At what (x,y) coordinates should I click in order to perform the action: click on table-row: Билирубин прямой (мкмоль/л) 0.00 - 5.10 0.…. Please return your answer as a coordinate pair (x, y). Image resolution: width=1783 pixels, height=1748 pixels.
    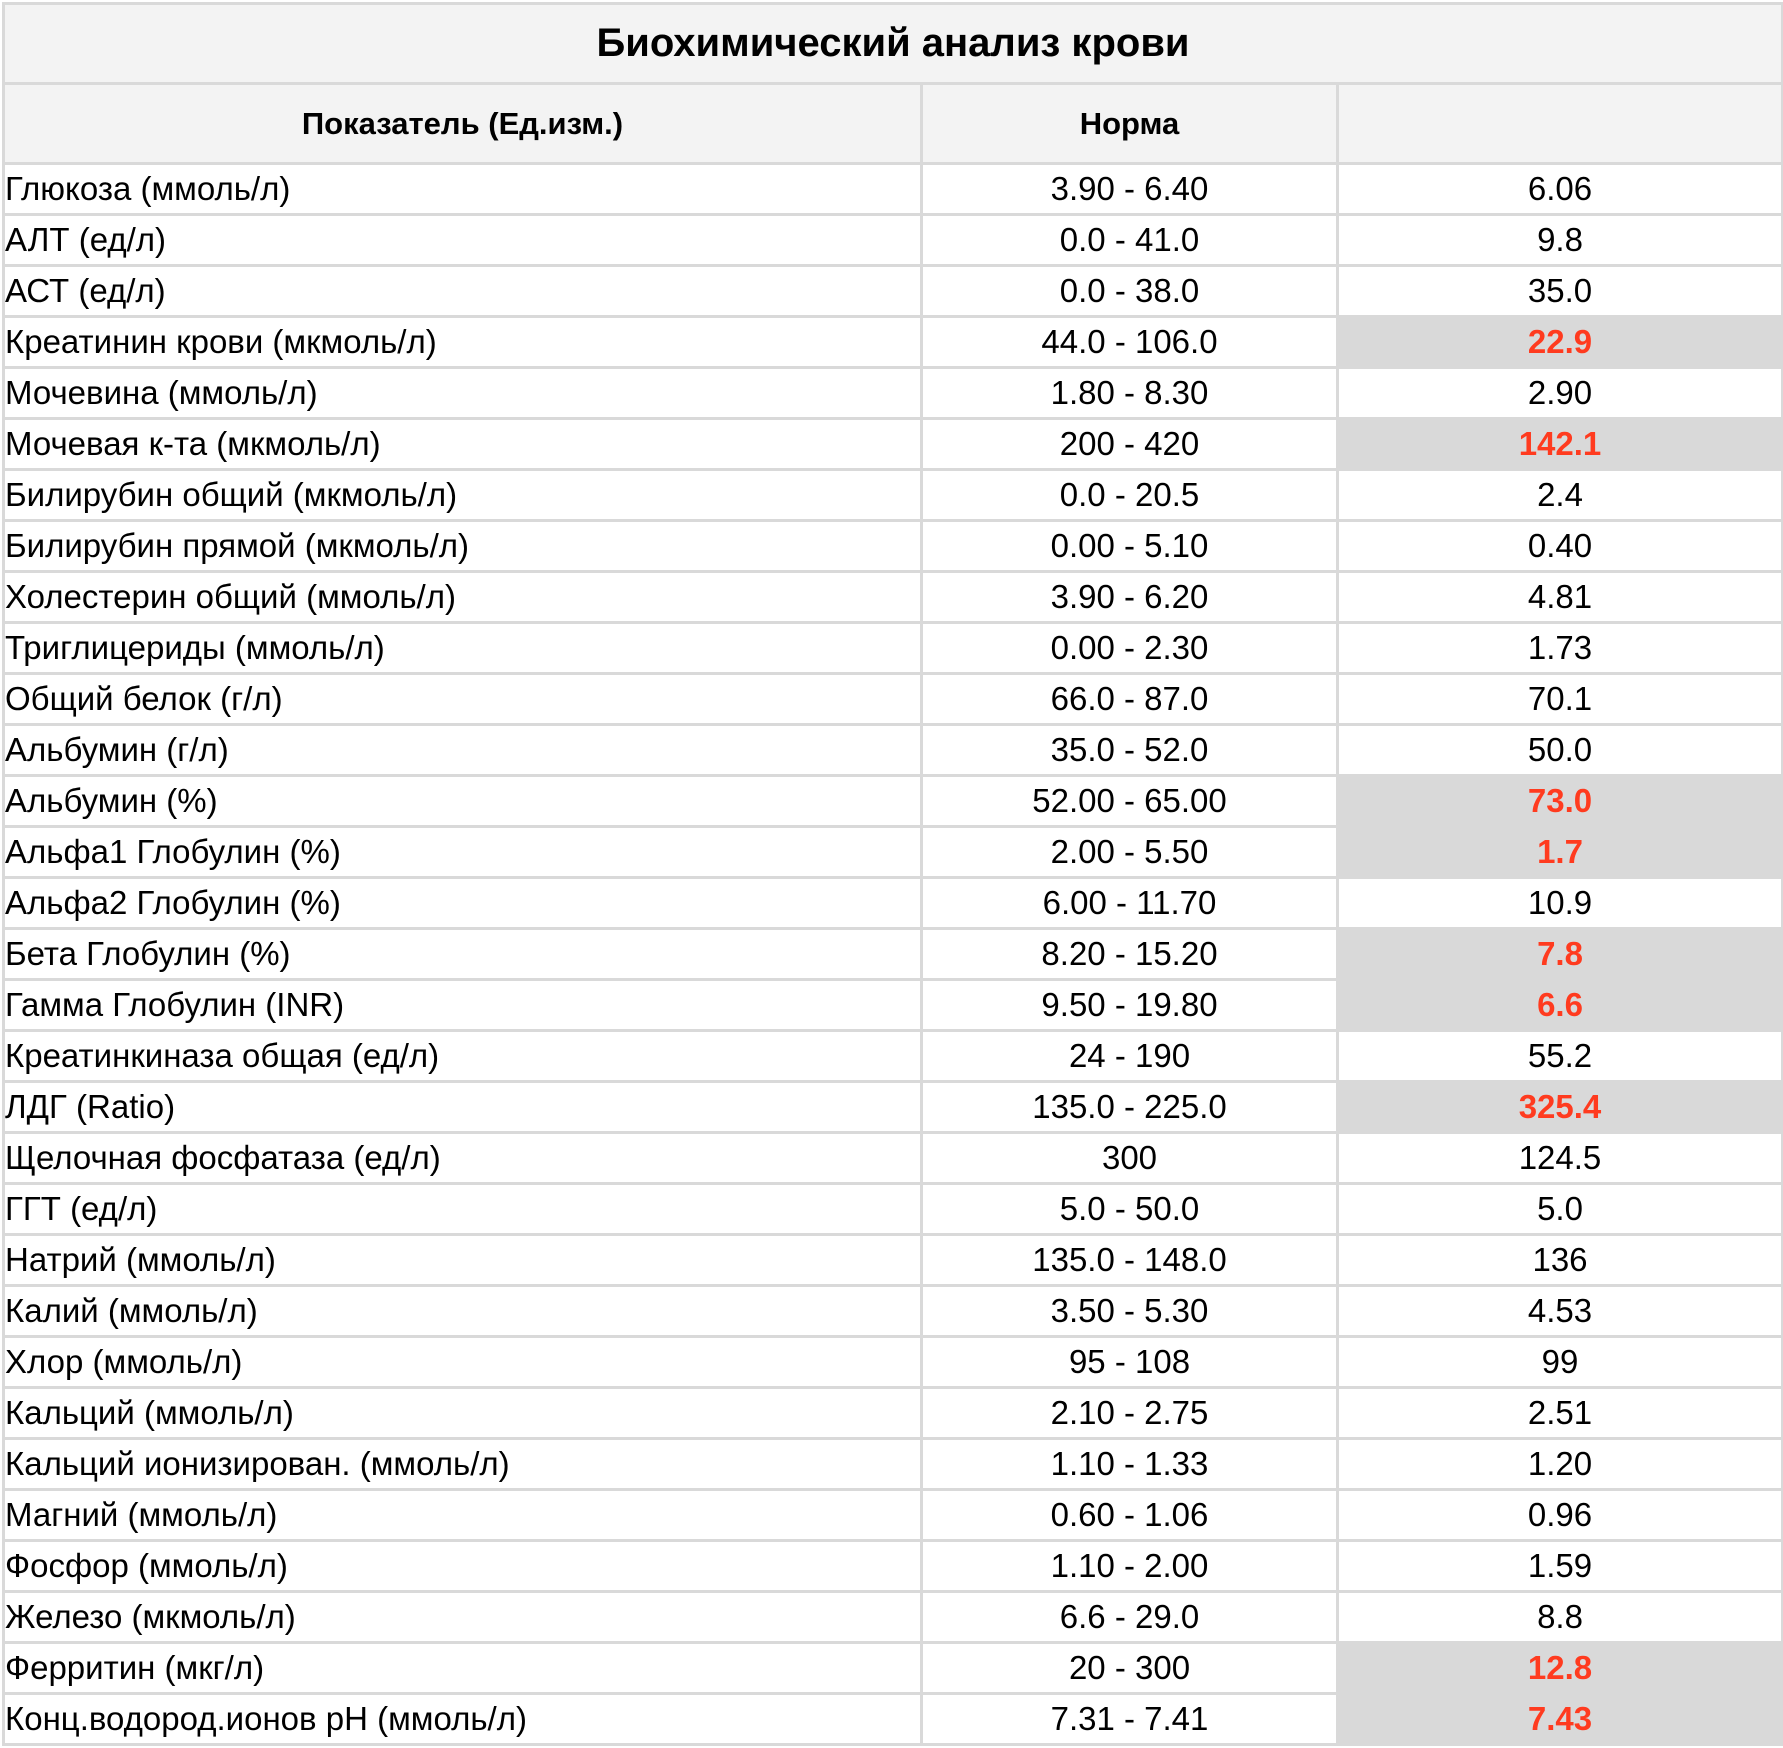
    Looking at the image, I should click on (892, 546).